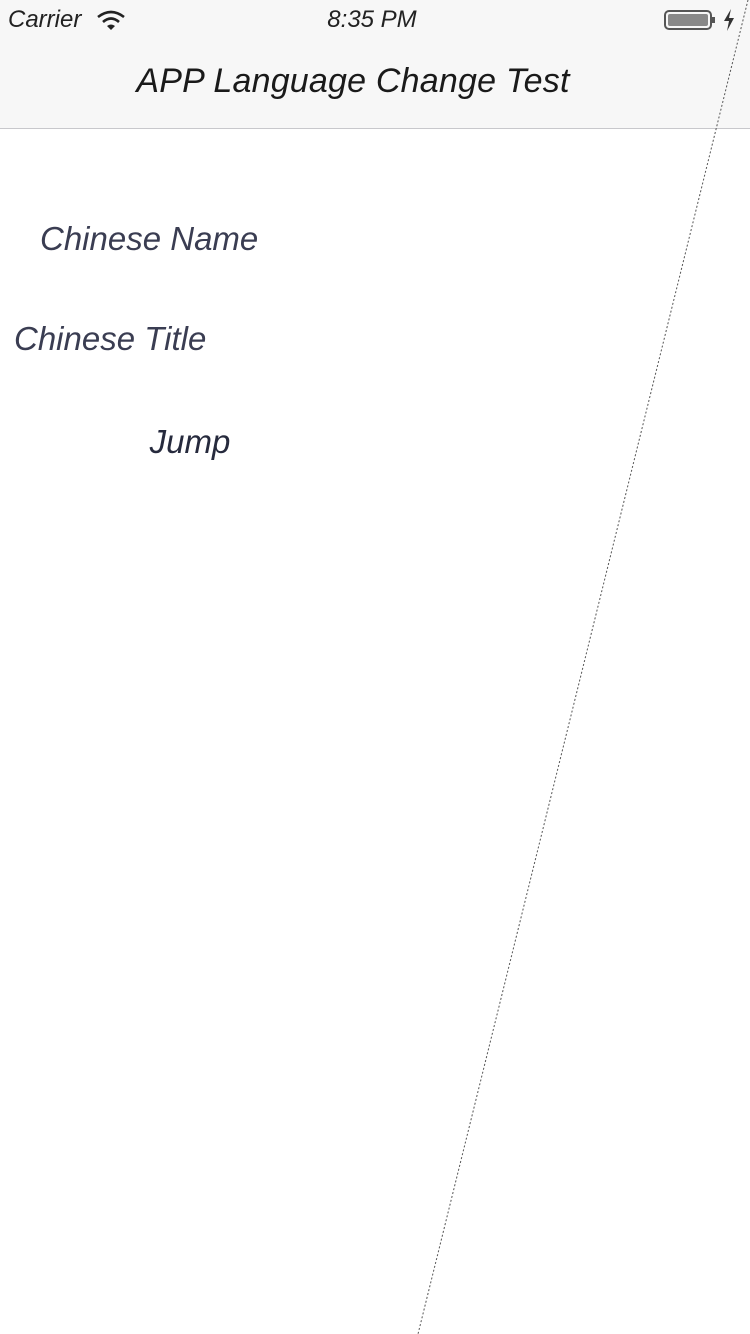  What do you see at coordinates (45, 19) in the screenshot?
I see `carrier-label: Carrier` at bounding box center [45, 19].